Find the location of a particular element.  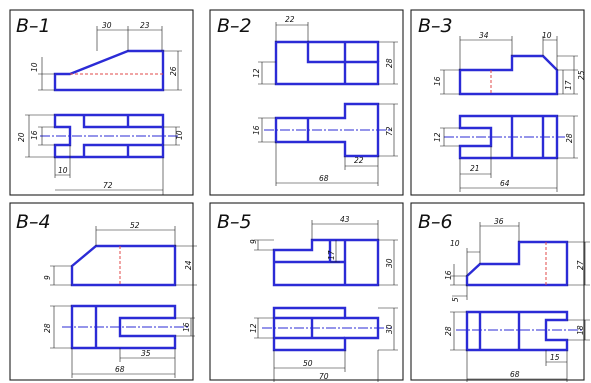

panel-b1: B–1 30 23 10 26 20 16 10 10 72 is located at coordinates (100, 105).